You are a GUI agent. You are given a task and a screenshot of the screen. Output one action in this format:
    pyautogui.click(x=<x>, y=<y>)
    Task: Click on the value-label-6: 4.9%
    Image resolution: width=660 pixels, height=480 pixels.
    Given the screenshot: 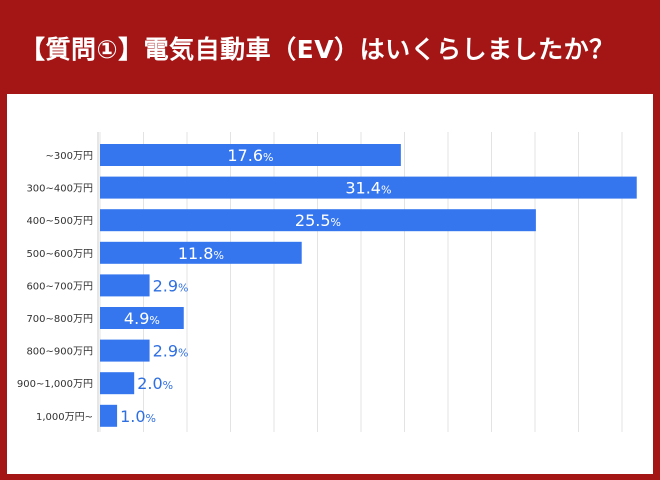 What is the action you would take?
    pyautogui.click(x=142, y=318)
    